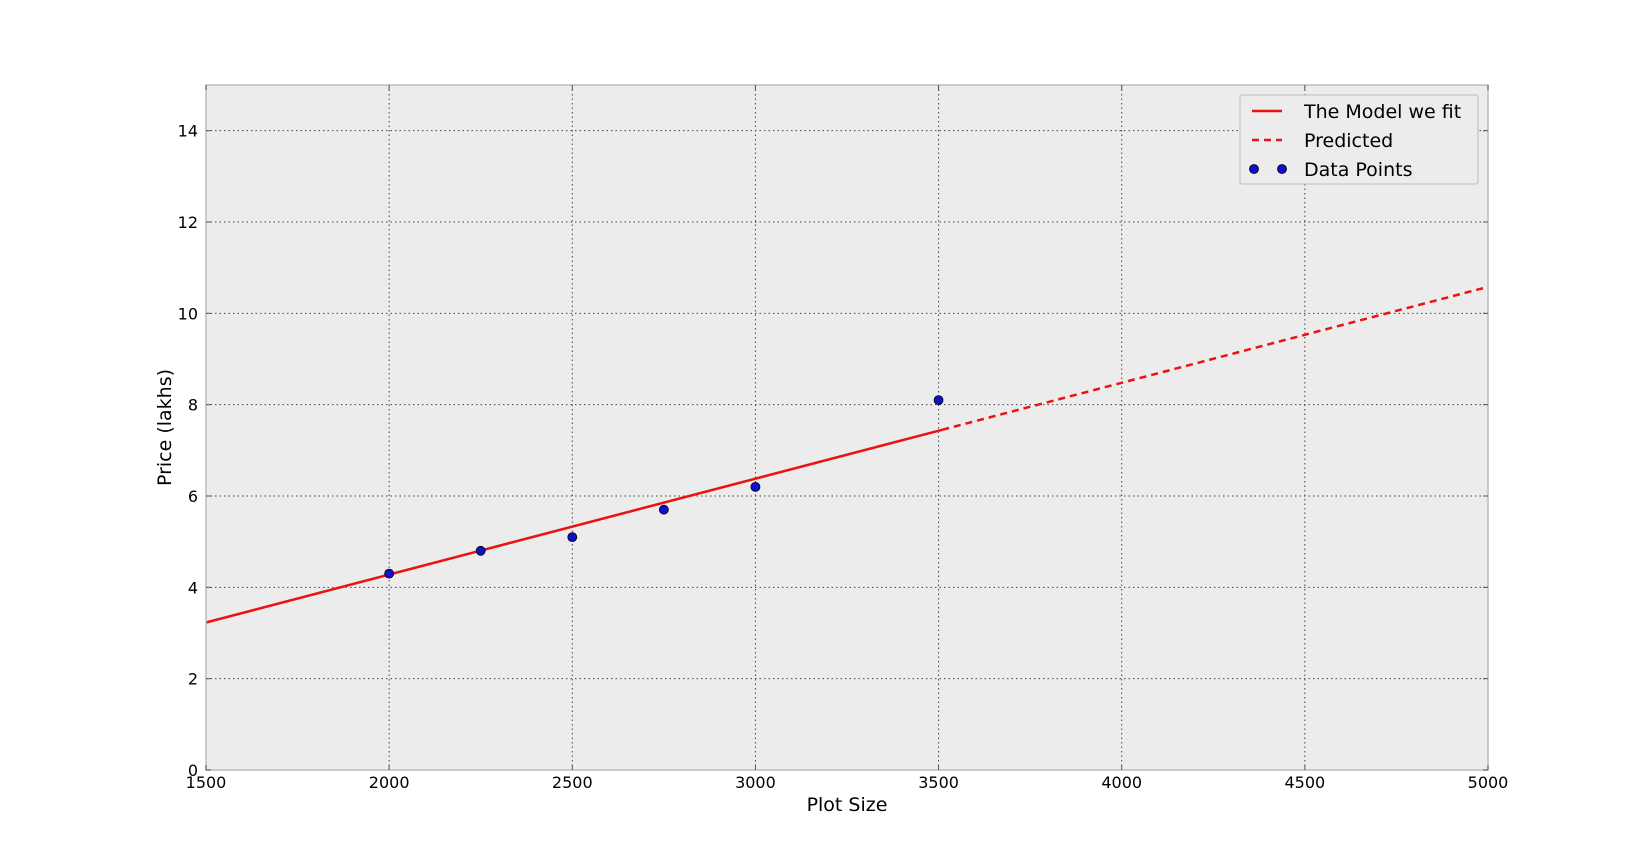 The height and width of the screenshot is (856, 1646). I want to click on y-tick-label: 12, so click(188, 222).